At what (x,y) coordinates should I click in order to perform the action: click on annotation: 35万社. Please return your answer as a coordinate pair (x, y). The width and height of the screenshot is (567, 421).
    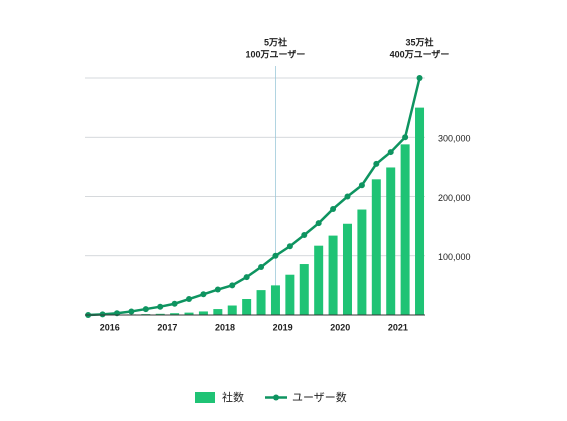
    Looking at the image, I should click on (420, 41).